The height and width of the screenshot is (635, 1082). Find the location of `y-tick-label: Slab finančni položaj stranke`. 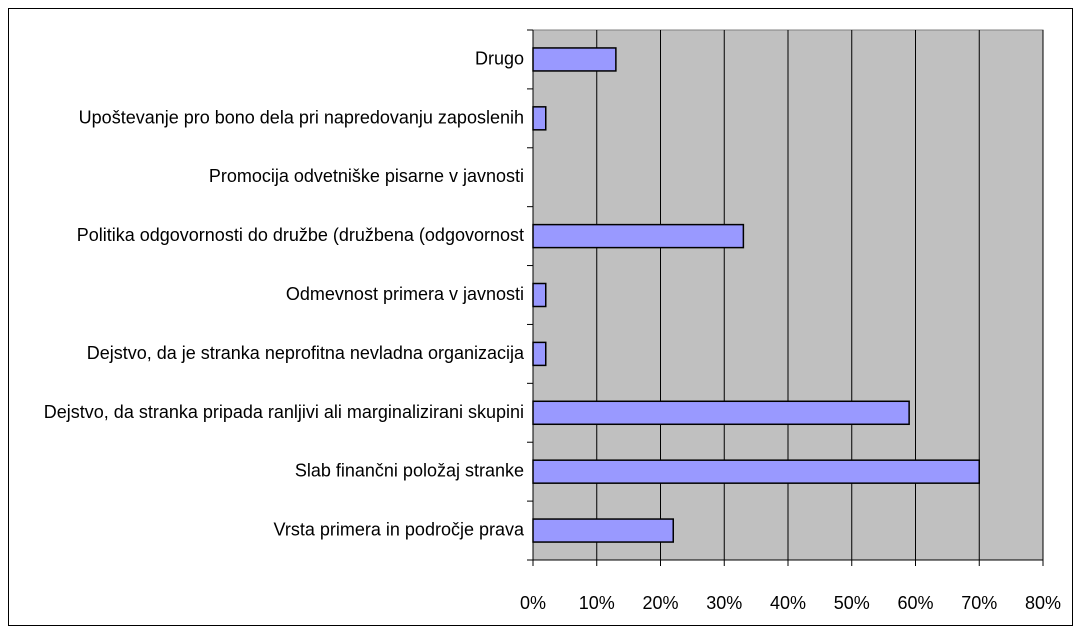

y-tick-label: Slab finančni položaj stranke is located at coordinates (409, 470).